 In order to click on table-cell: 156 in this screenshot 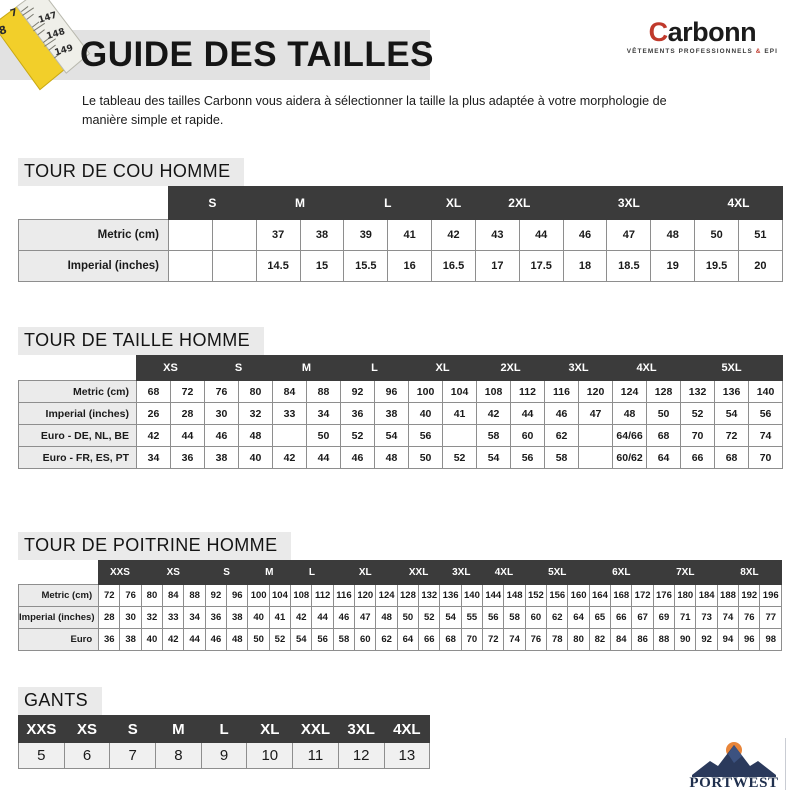, I will do `click(557, 595)`.